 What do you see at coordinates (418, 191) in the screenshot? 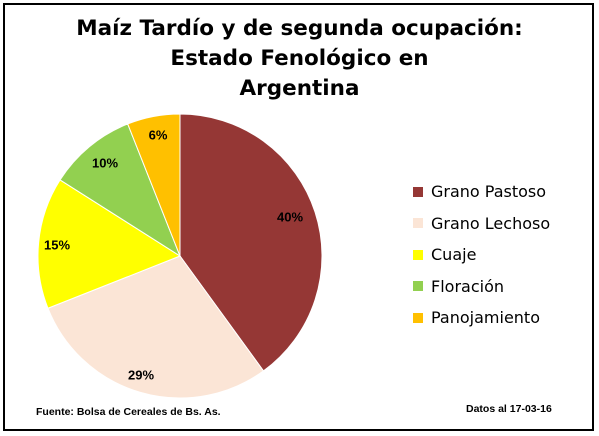
I see `legend-swatch-grano-pastoso` at bounding box center [418, 191].